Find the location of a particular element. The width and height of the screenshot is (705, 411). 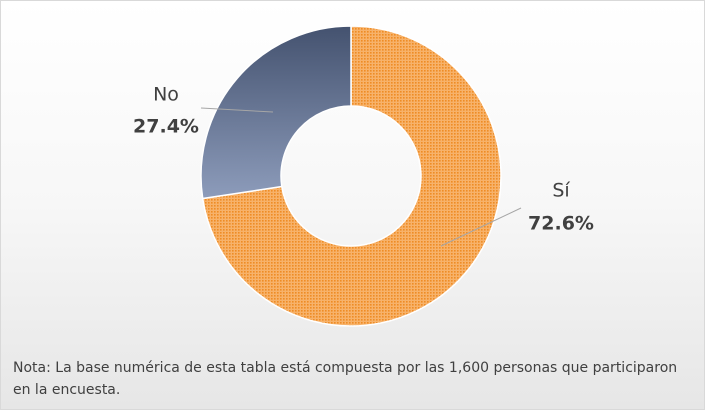

value-label: 72.6% is located at coordinates (561, 224).